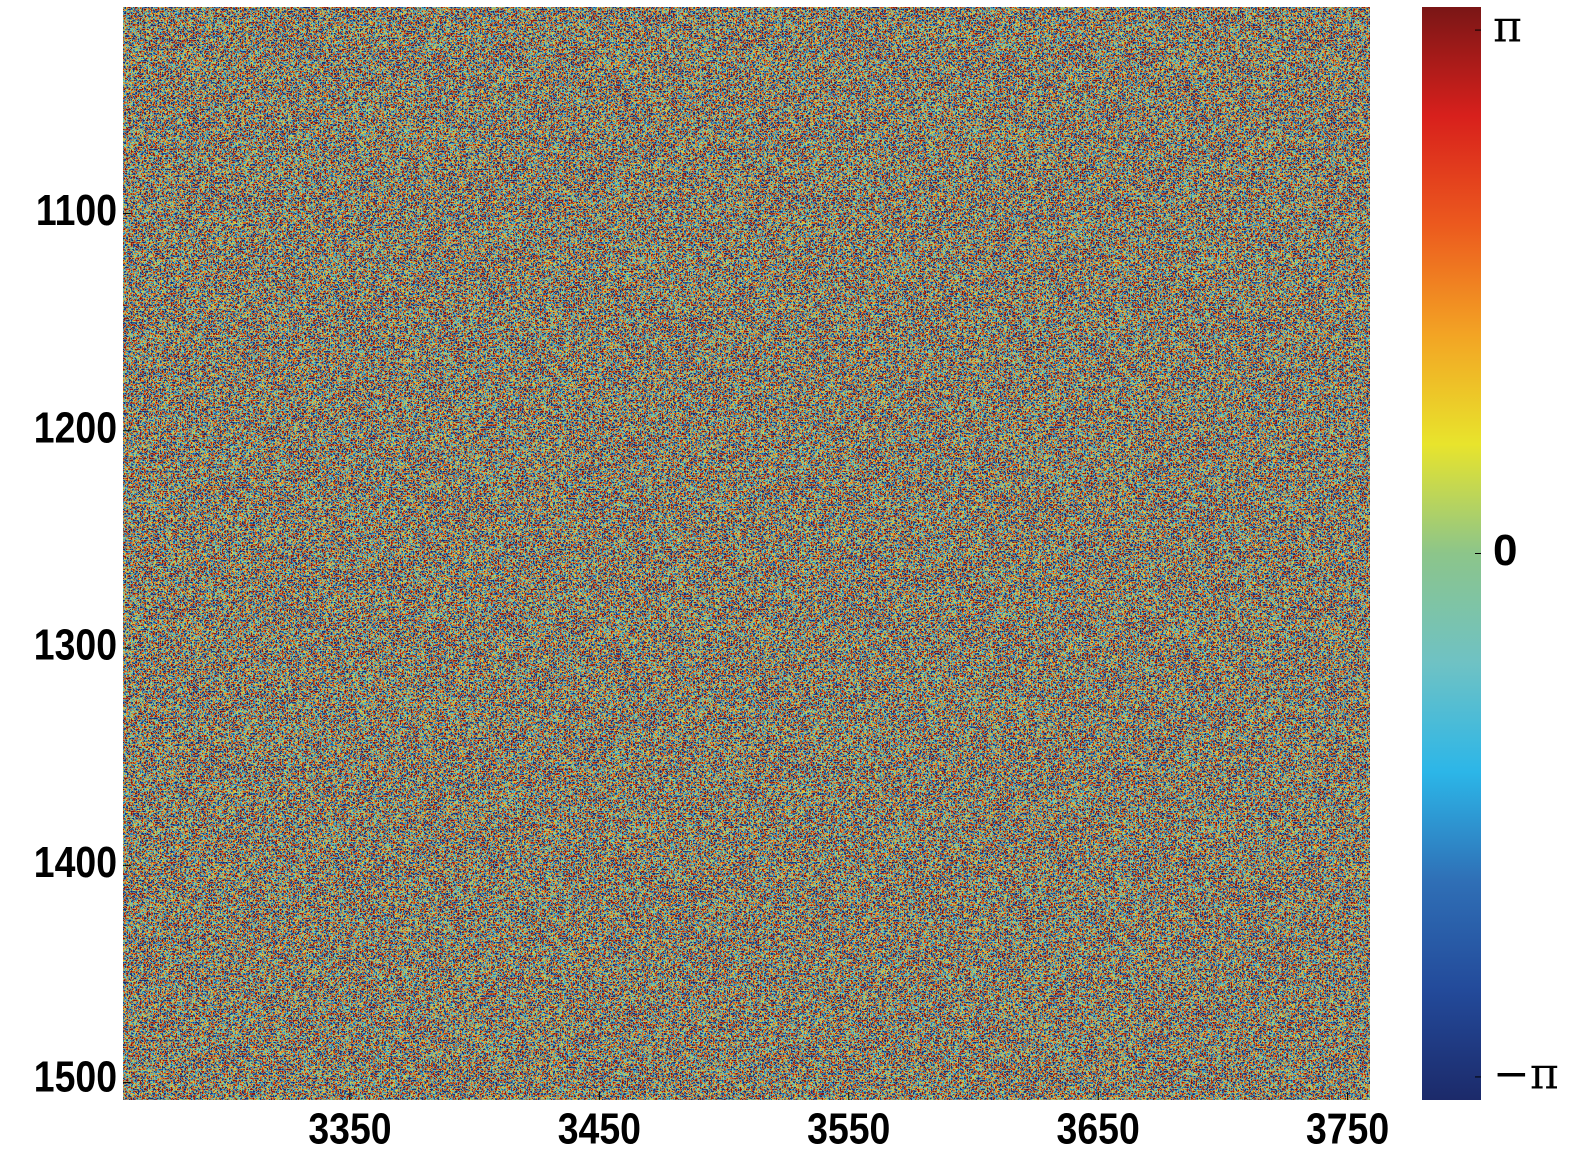 This screenshot has width=1586, height=1171. I want to click on colorbar-tick-label: π, so click(1507, 27).